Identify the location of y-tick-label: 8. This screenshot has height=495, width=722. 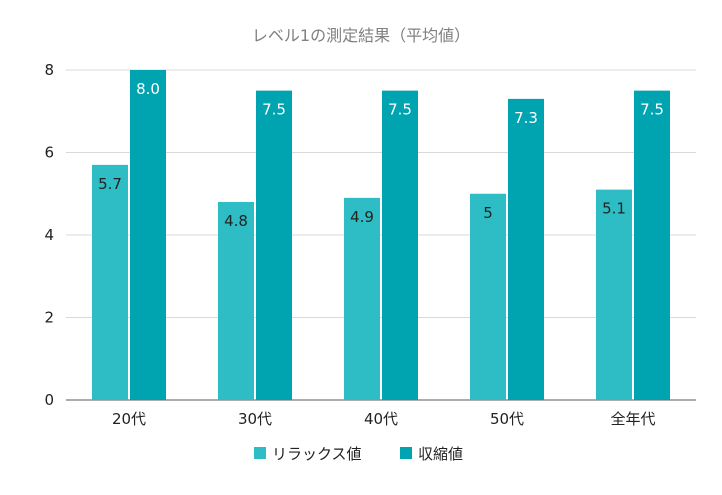
(49, 70).